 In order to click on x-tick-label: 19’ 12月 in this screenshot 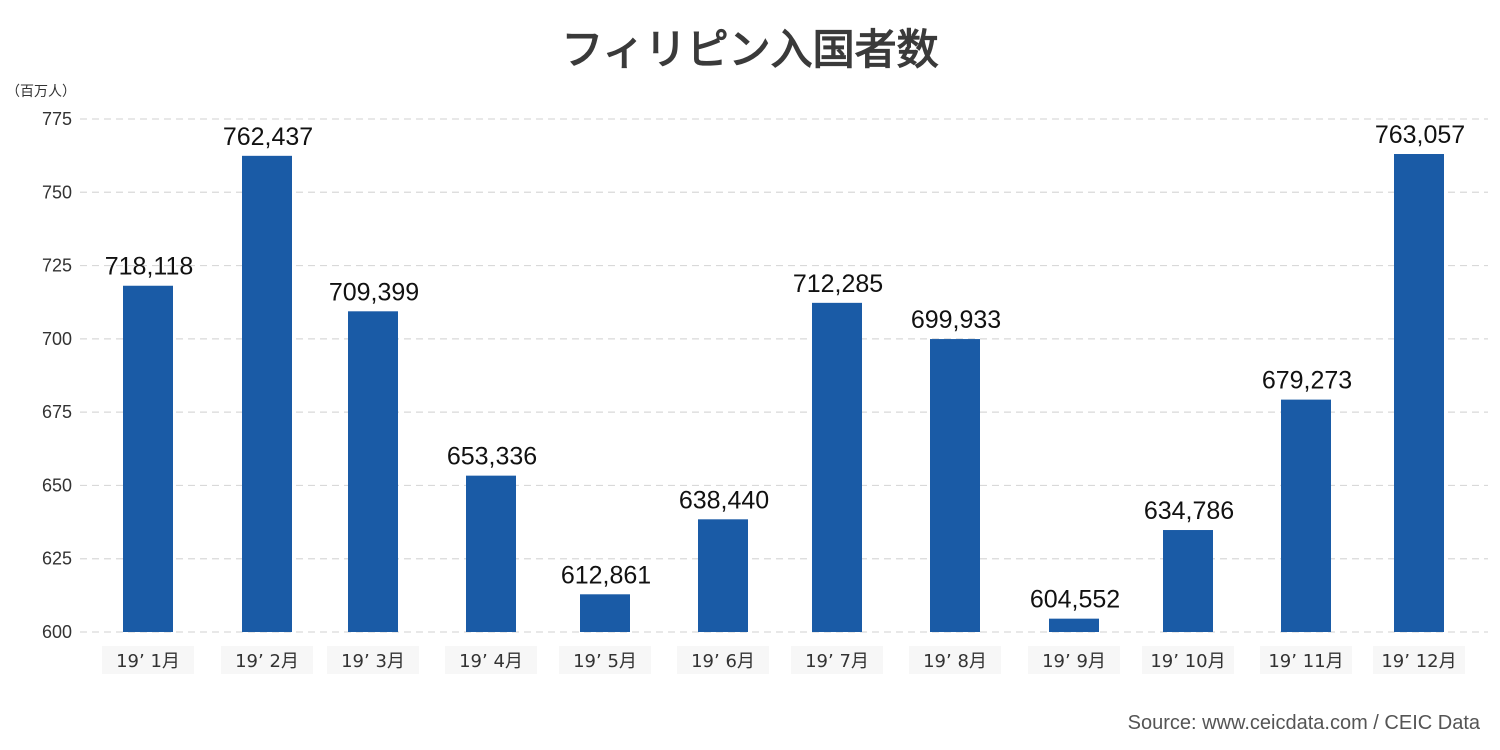, I will do `click(1418, 661)`.